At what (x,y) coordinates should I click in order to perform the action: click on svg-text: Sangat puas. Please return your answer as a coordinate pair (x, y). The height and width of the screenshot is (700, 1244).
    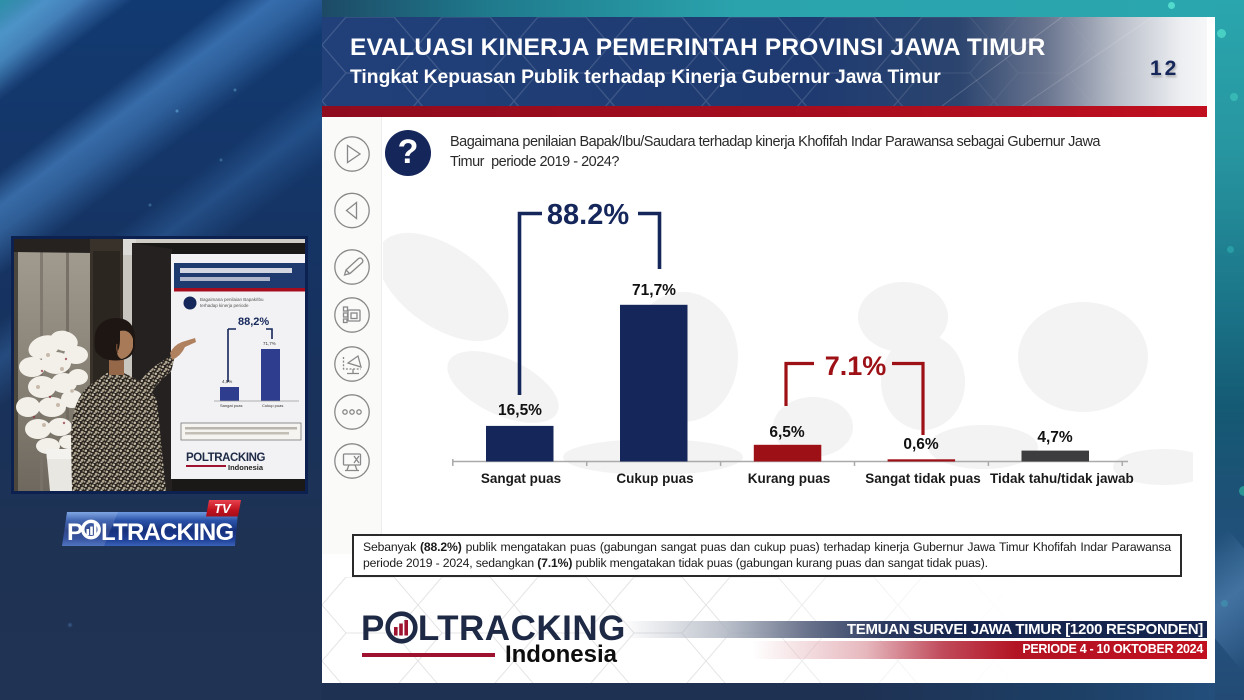
    Looking at the image, I should click on (231, 405).